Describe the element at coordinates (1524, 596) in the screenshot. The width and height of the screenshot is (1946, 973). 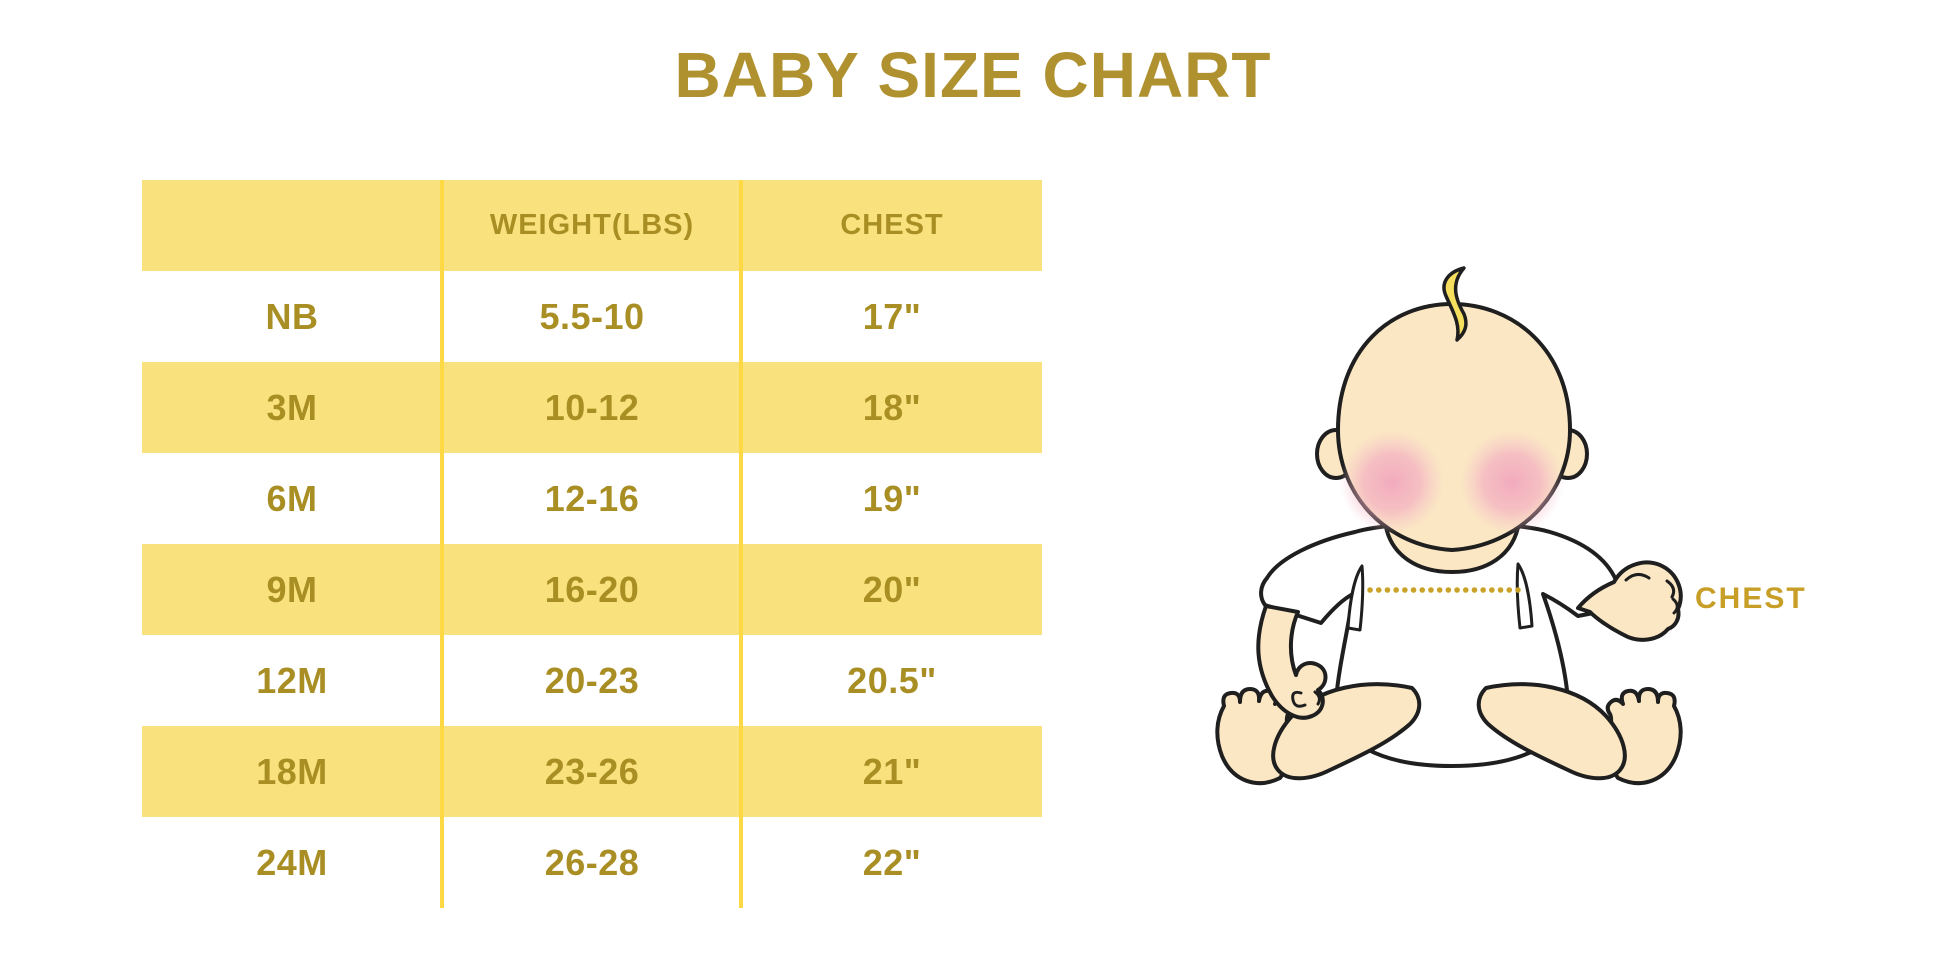
I see `right-armpit-crease` at that location.